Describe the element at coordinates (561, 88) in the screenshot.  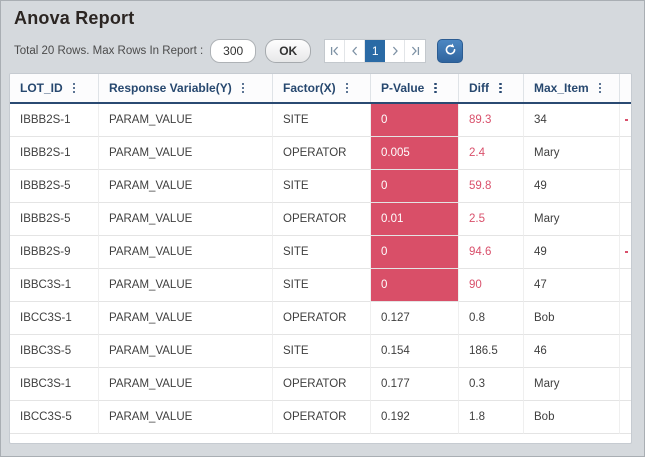
I see `column-header-label: Max_Item` at that location.